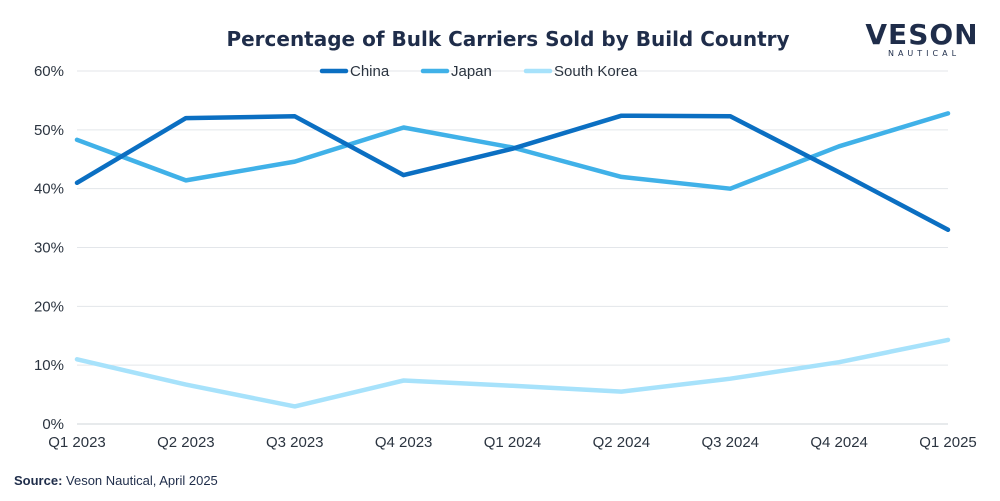 This screenshot has width=1000, height=501. Describe the element at coordinates (921, 34) in the screenshot. I see `logo-wordmark: VESON` at that location.